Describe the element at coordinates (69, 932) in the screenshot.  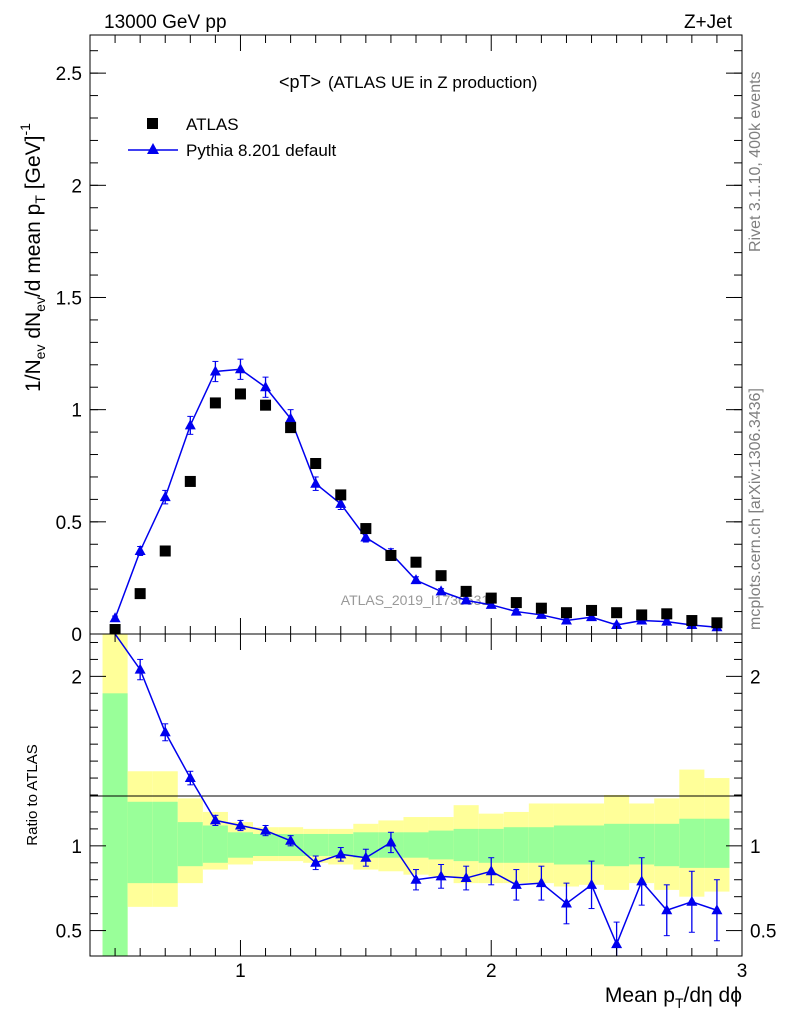
I see `ratio-y-tick-label: 0.5` at that location.